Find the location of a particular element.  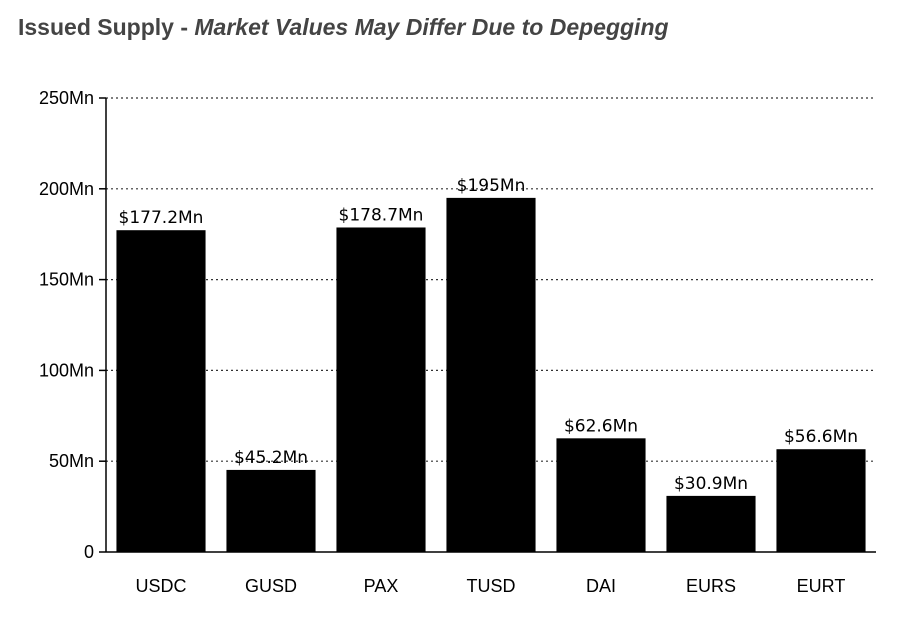

y-tick-label: 150Mn is located at coordinates (66, 280).